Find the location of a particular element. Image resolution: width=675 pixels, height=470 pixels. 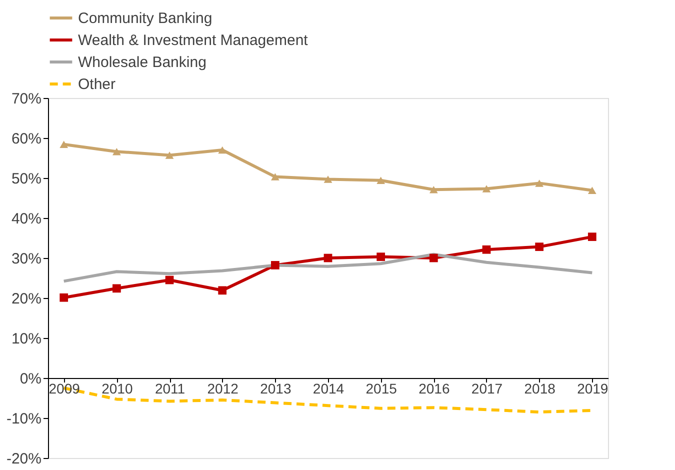

x-tick-label: 2017 is located at coordinates (487, 388).